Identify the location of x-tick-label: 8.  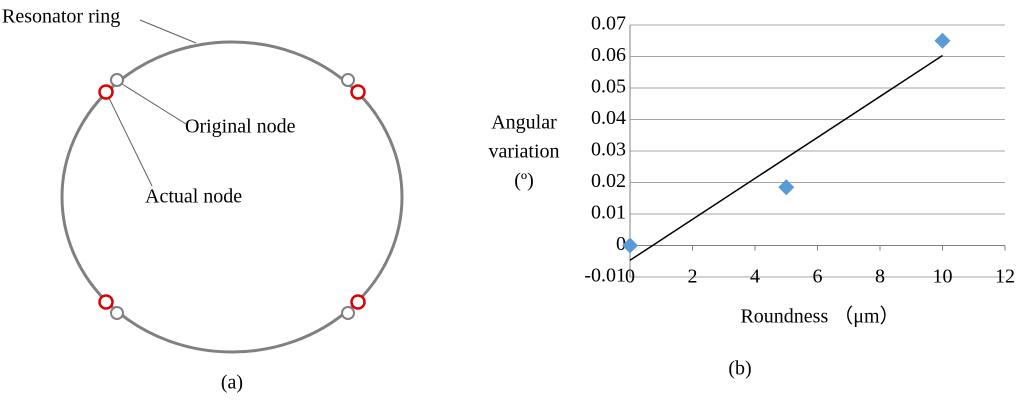
(880, 277).